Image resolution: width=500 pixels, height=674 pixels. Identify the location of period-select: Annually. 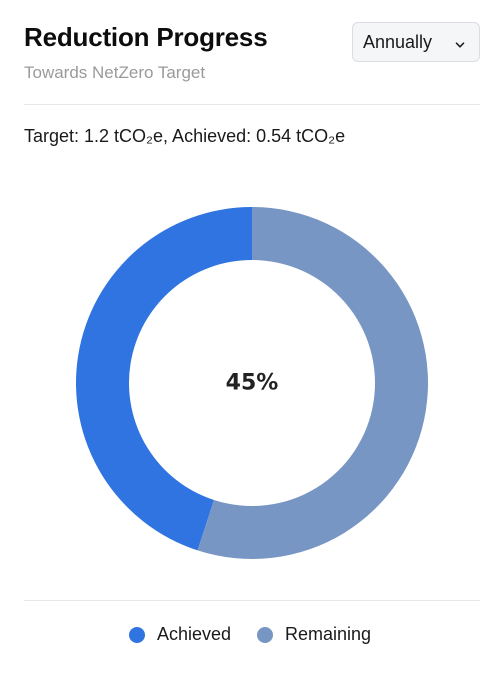
(416, 42).